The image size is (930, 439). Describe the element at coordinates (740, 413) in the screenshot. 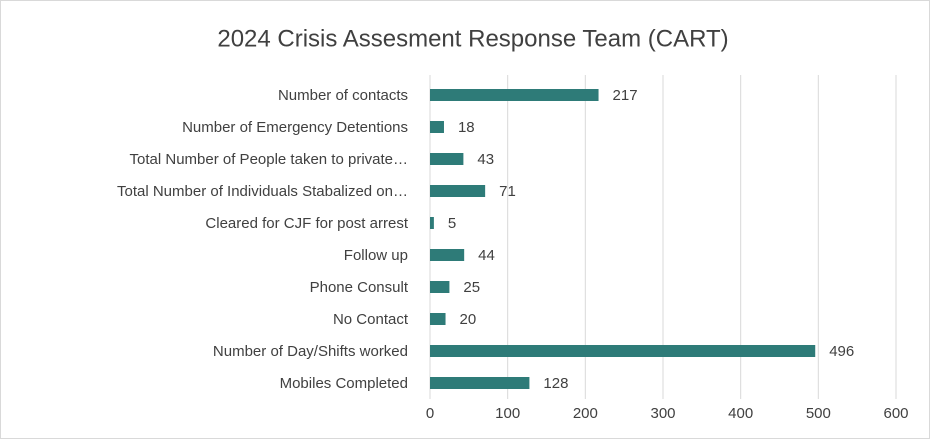

I see `x-tick-label: 400` at that location.